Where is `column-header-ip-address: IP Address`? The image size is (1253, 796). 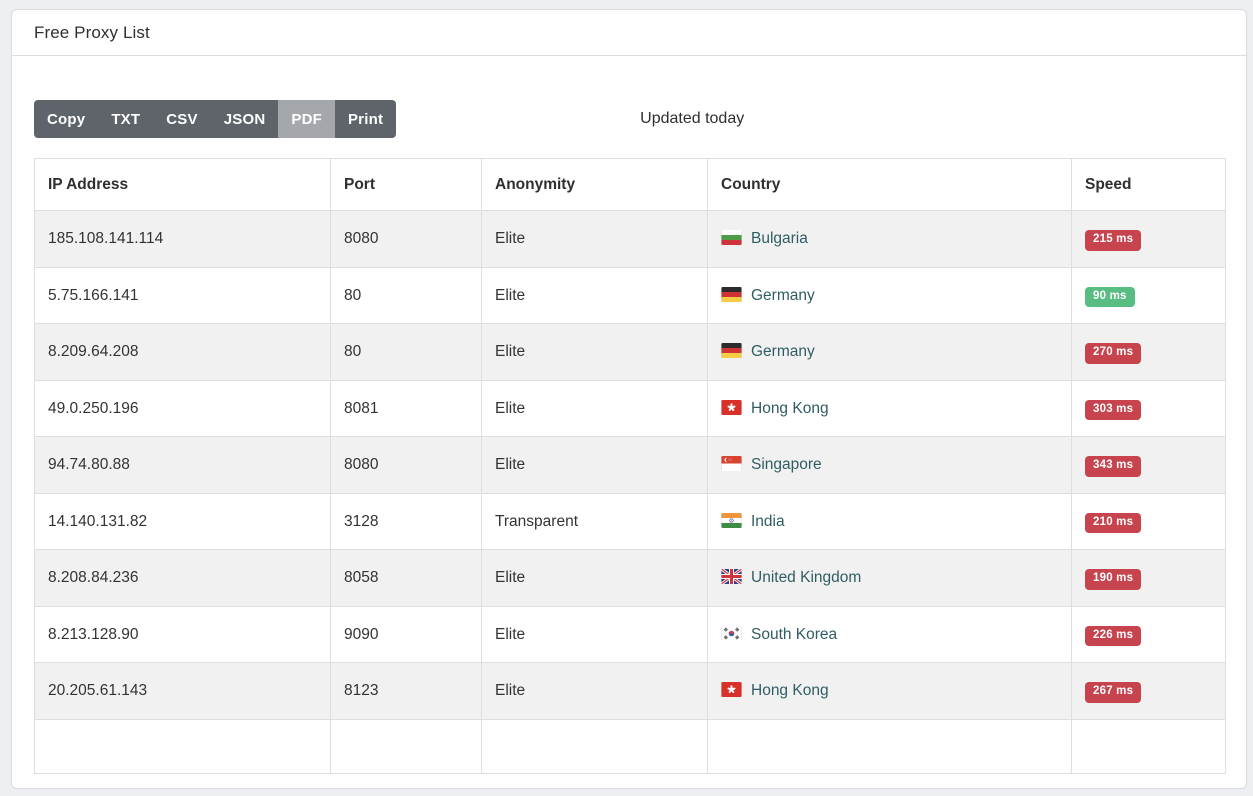
column-header-ip-address: IP Address is located at coordinates (182, 184).